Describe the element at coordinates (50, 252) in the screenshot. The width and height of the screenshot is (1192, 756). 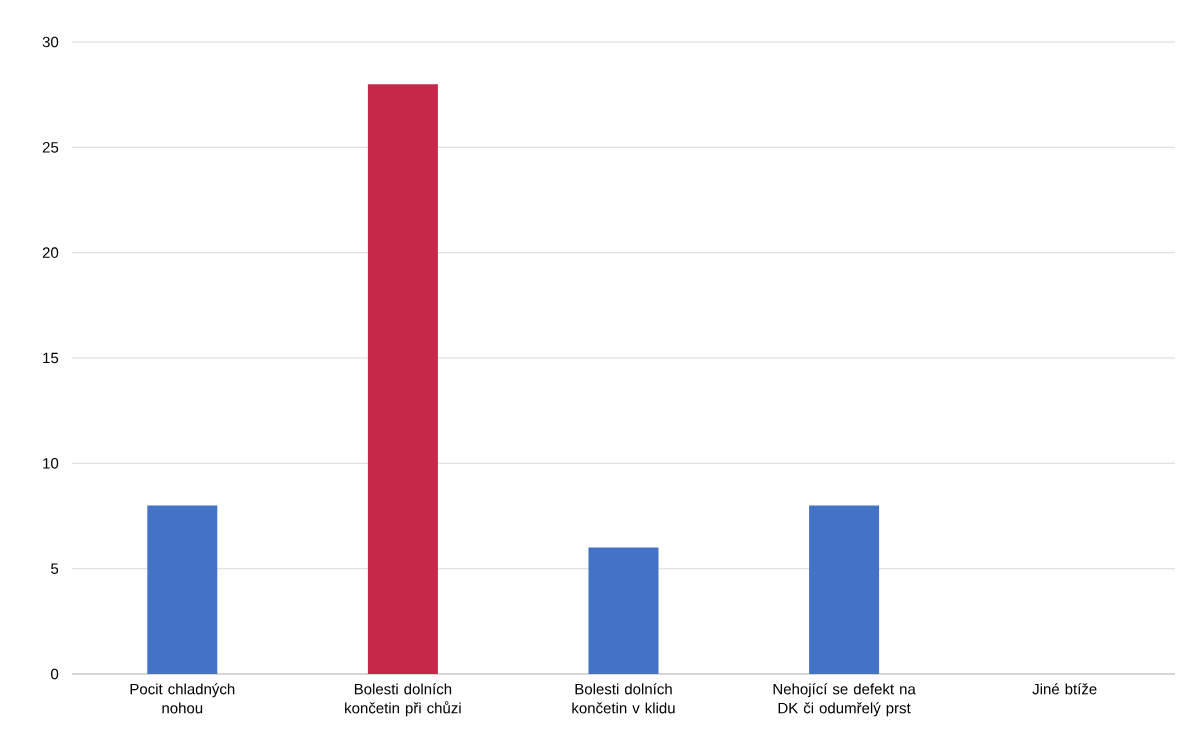
I see `y-tick-label: 20` at that location.